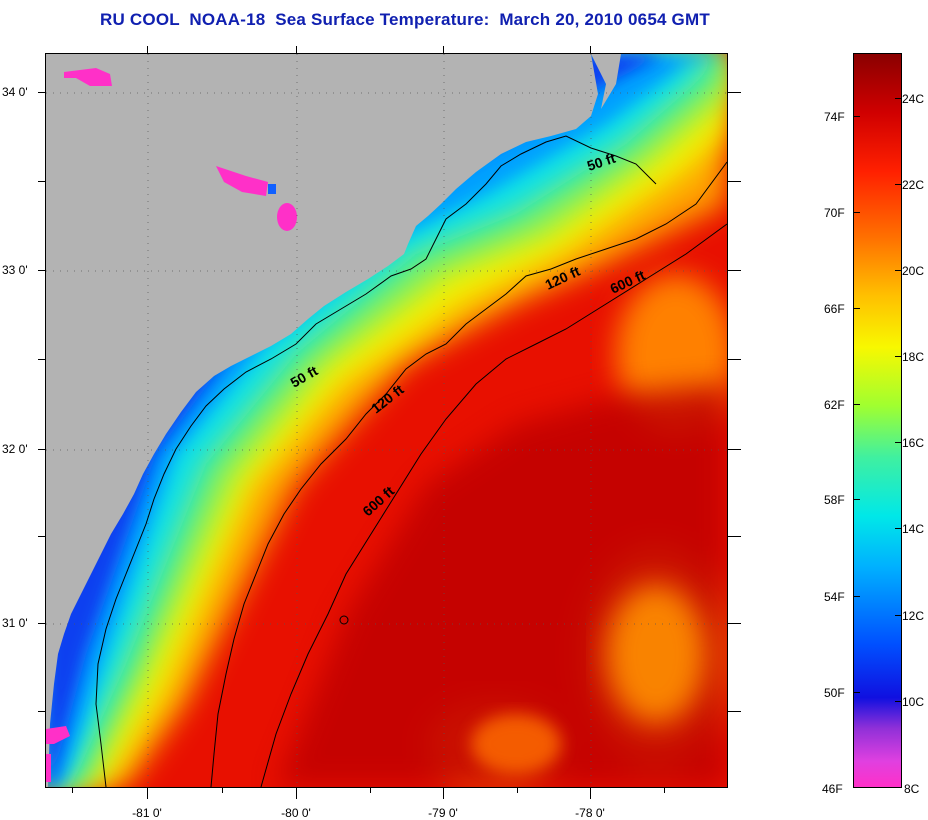 The height and width of the screenshot is (820, 928). What do you see at coordinates (912, 789) in the screenshot?
I see `cb-c-8: 8C` at bounding box center [912, 789].